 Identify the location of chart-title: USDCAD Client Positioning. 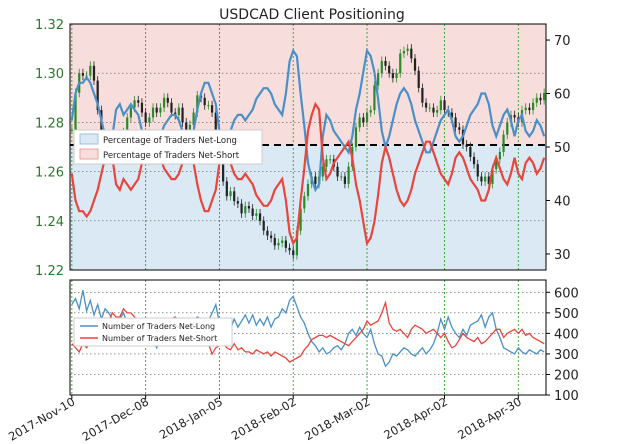
(312, 15).